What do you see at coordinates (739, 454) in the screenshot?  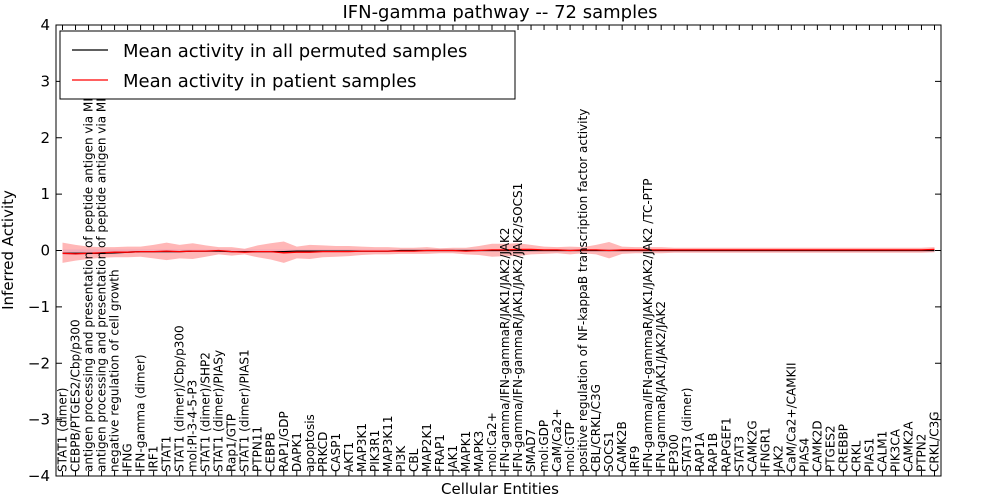 I see `x-tick-label: STAT3` at bounding box center [739, 454].